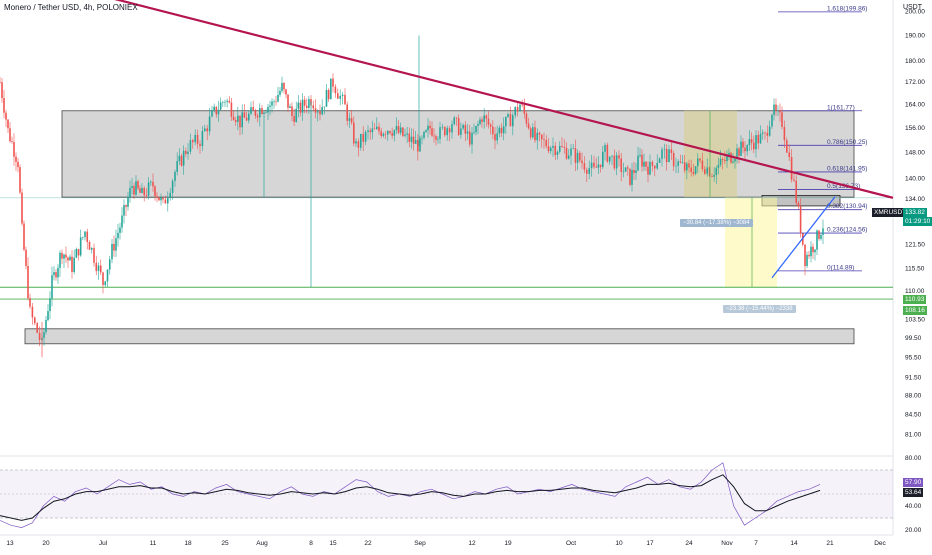 The height and width of the screenshot is (555, 932). Describe the element at coordinates (847, 142) in the screenshot. I see `fib-level-label: 0.786(150.25)` at that location.